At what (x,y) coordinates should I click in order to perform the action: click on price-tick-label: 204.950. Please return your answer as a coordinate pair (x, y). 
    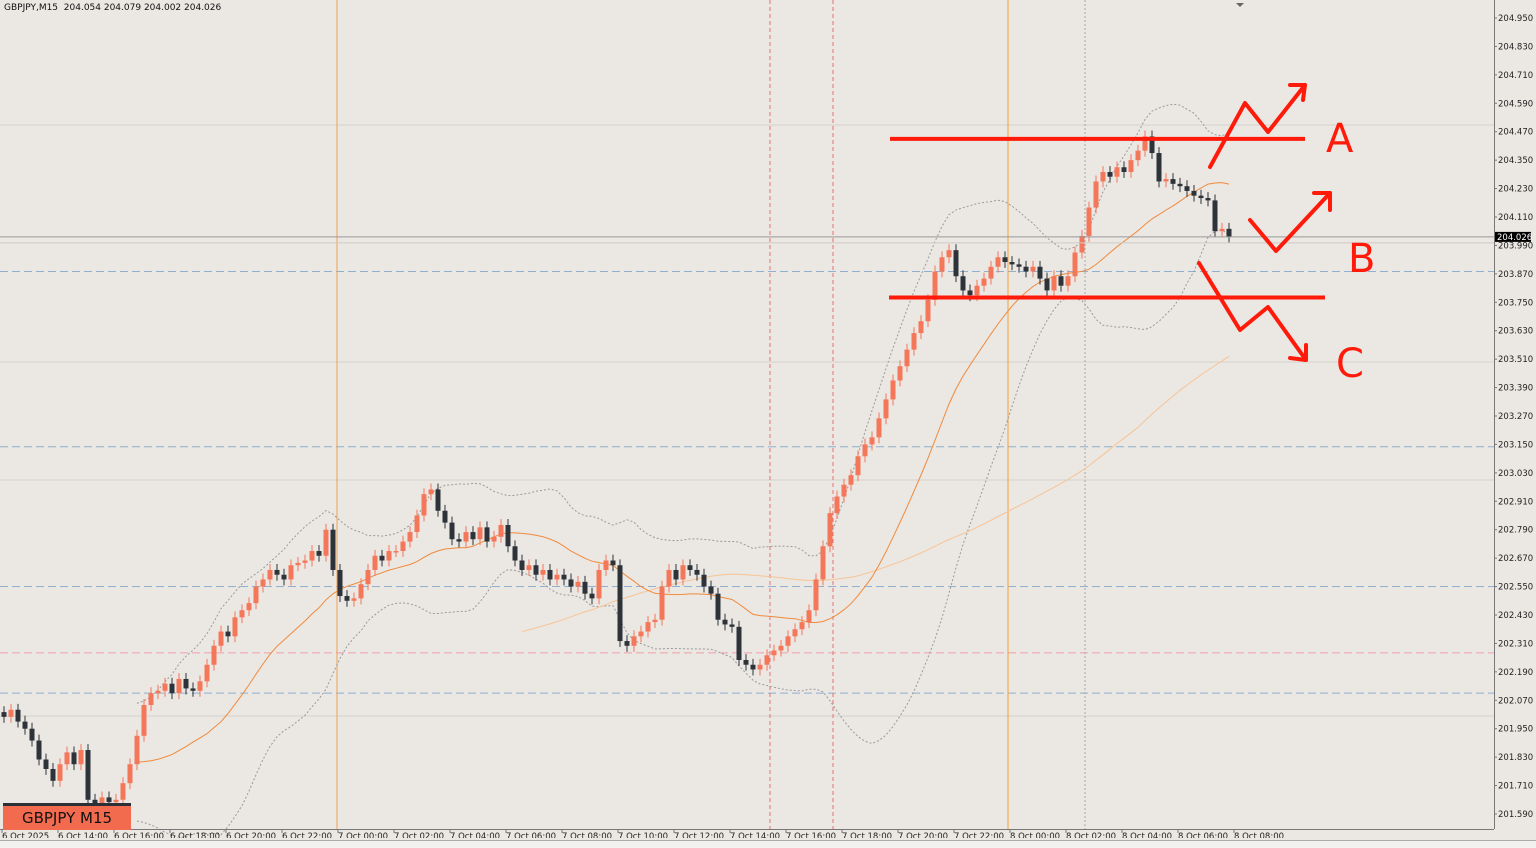
    Looking at the image, I should click on (1515, 19).